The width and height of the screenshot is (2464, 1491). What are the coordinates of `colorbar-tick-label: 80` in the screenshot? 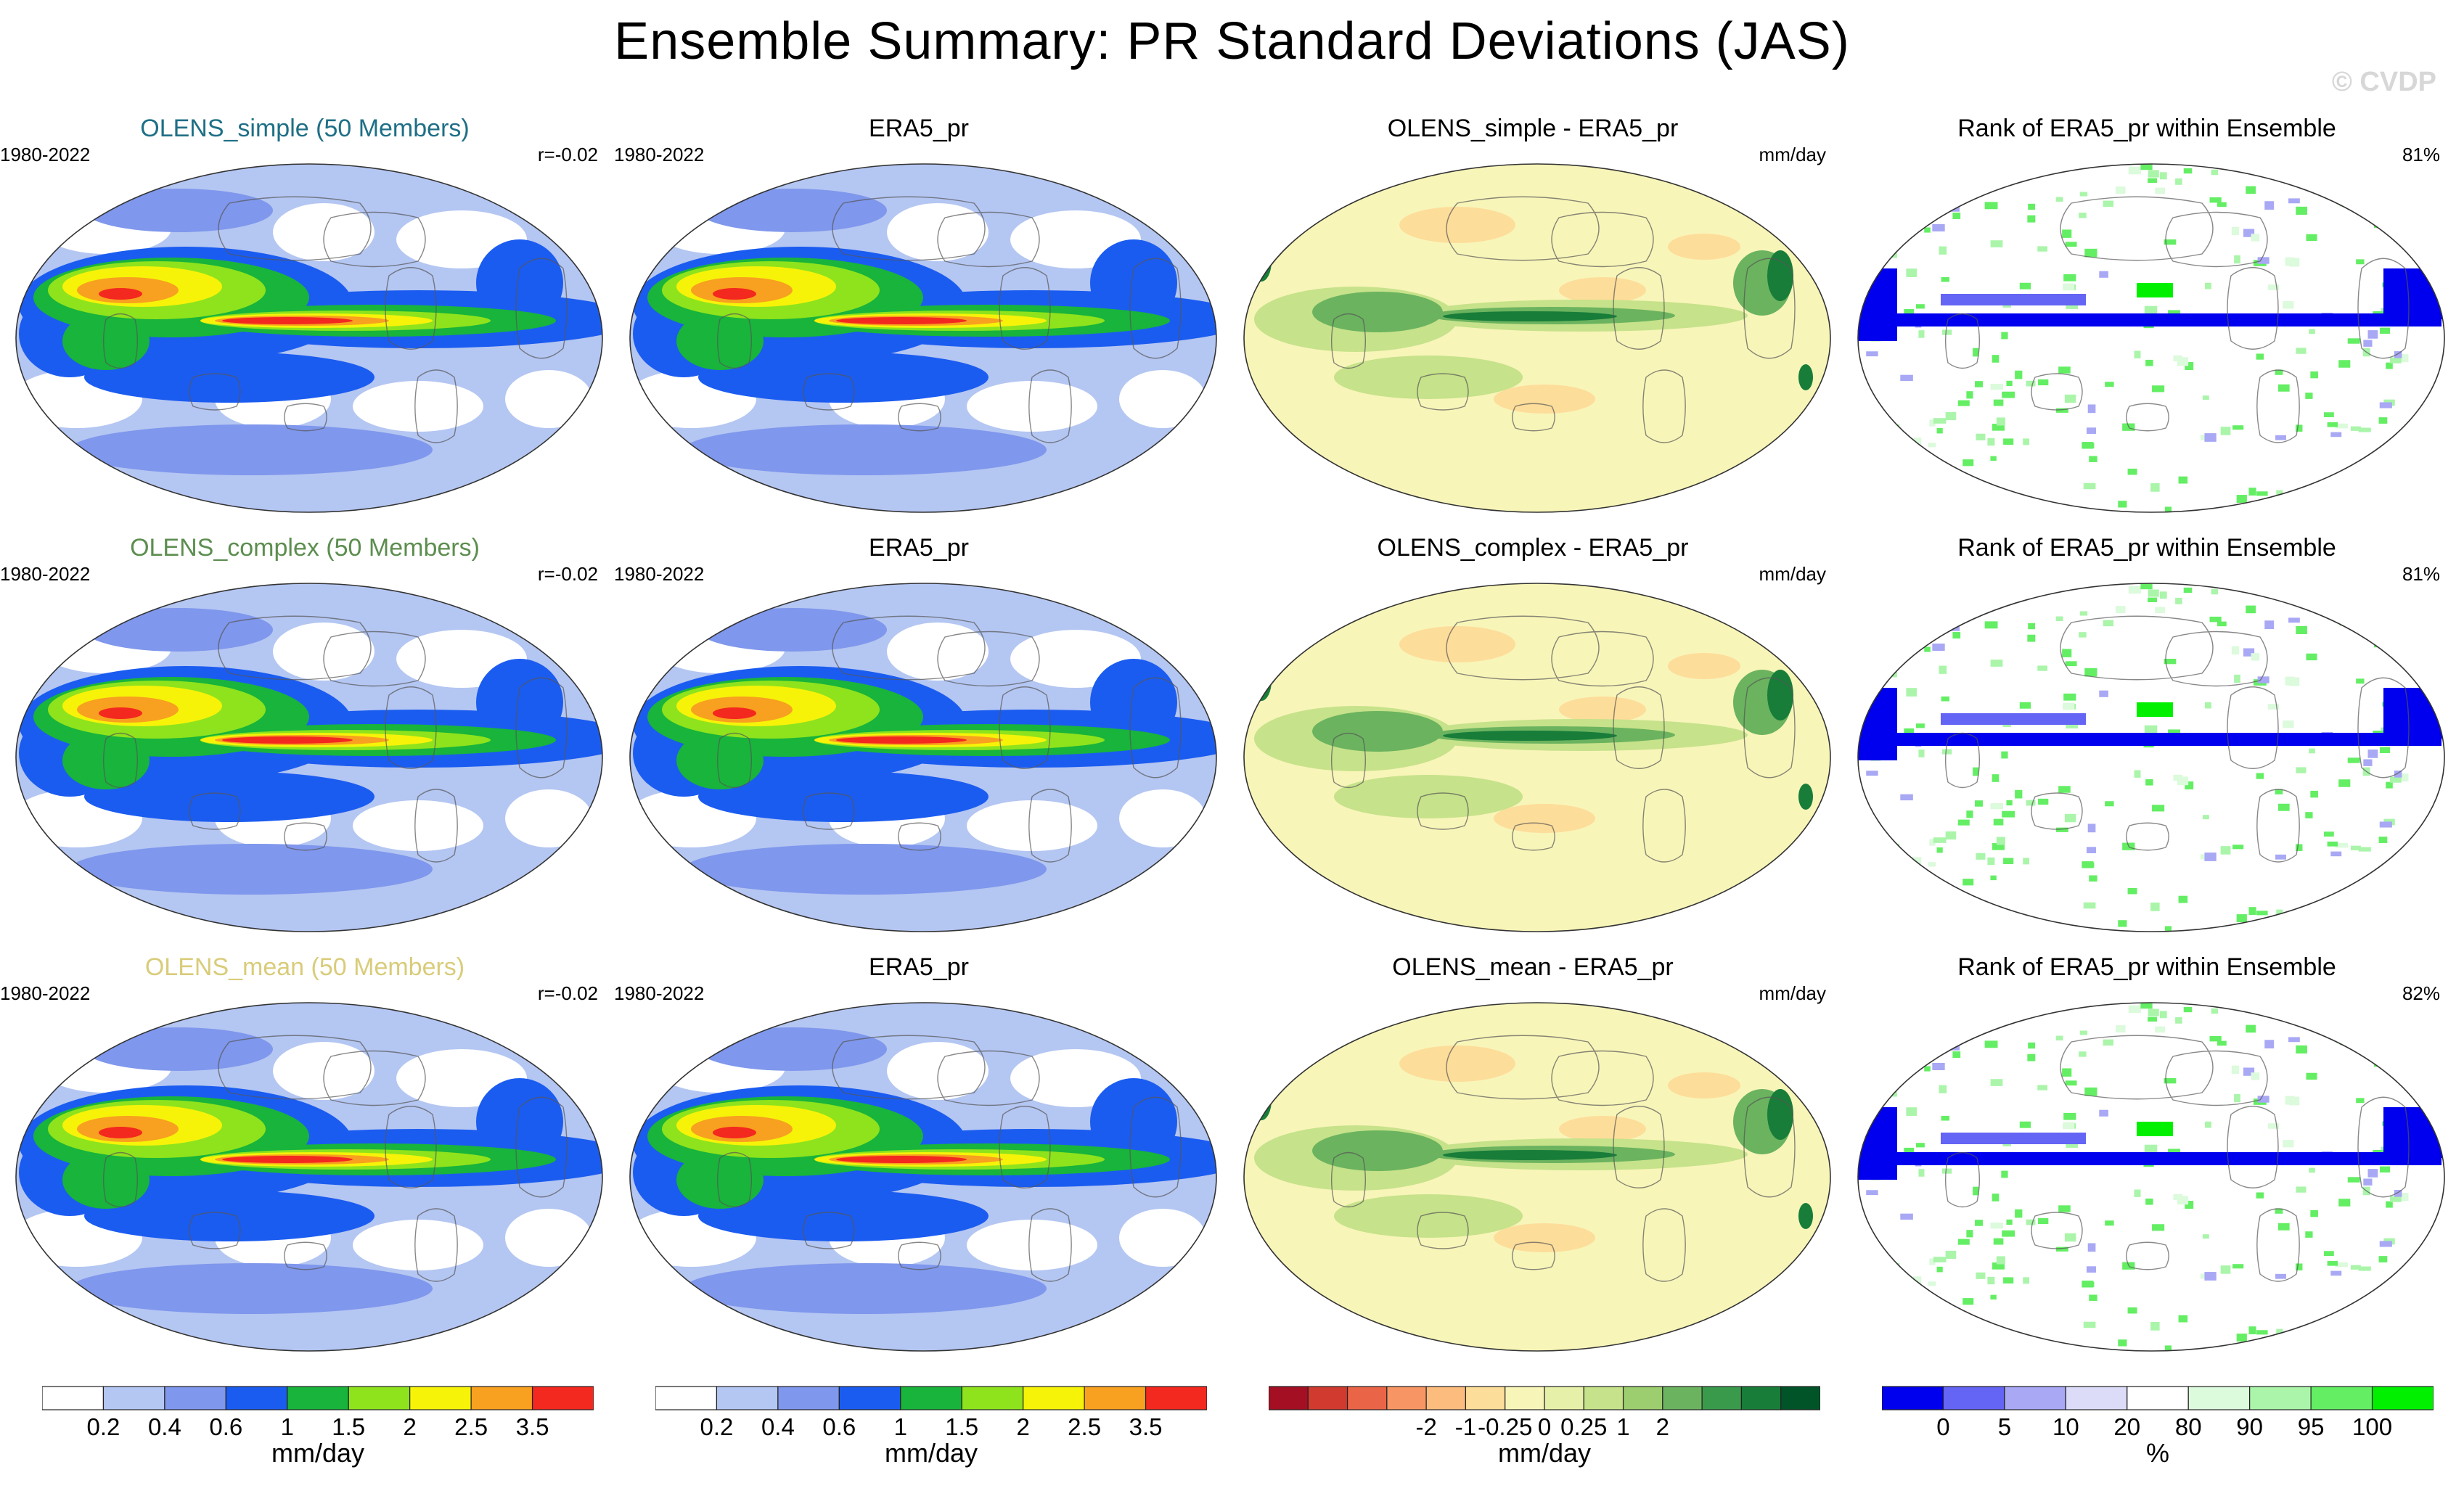 It's located at (2188, 1426).